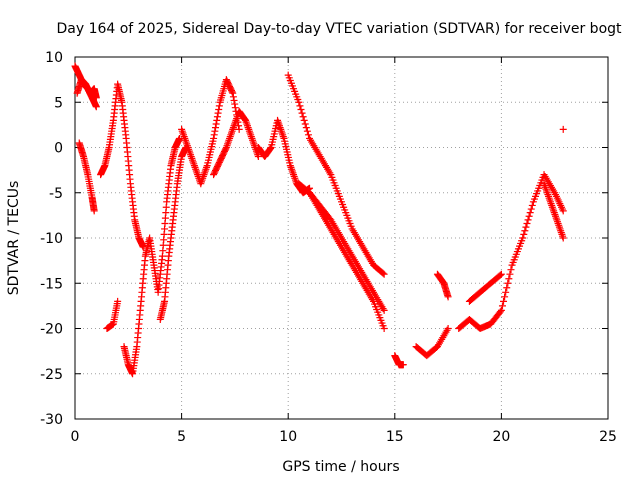 This screenshot has width=640, height=480. I want to click on x-tick-label: 5, so click(181, 437).